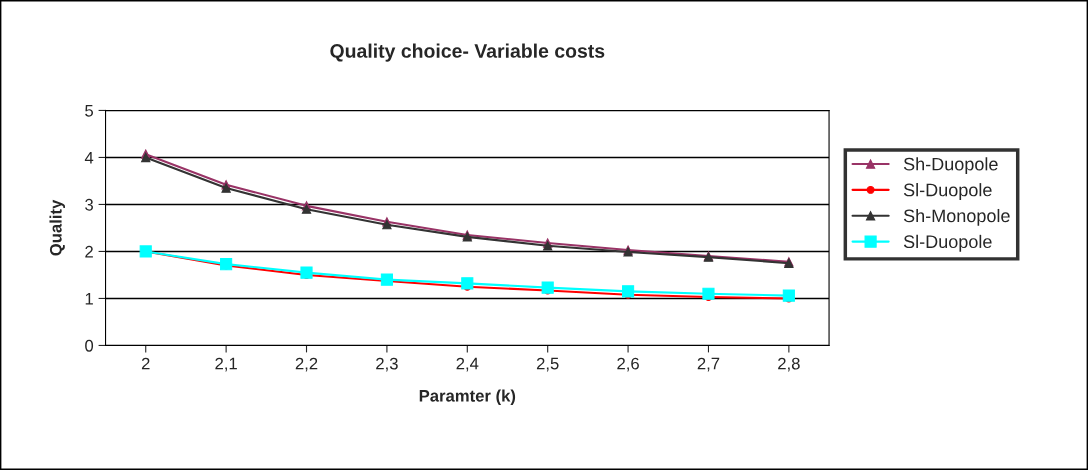  Describe the element at coordinates (145, 363) in the screenshot. I see `x-tick-label: 2` at that location.